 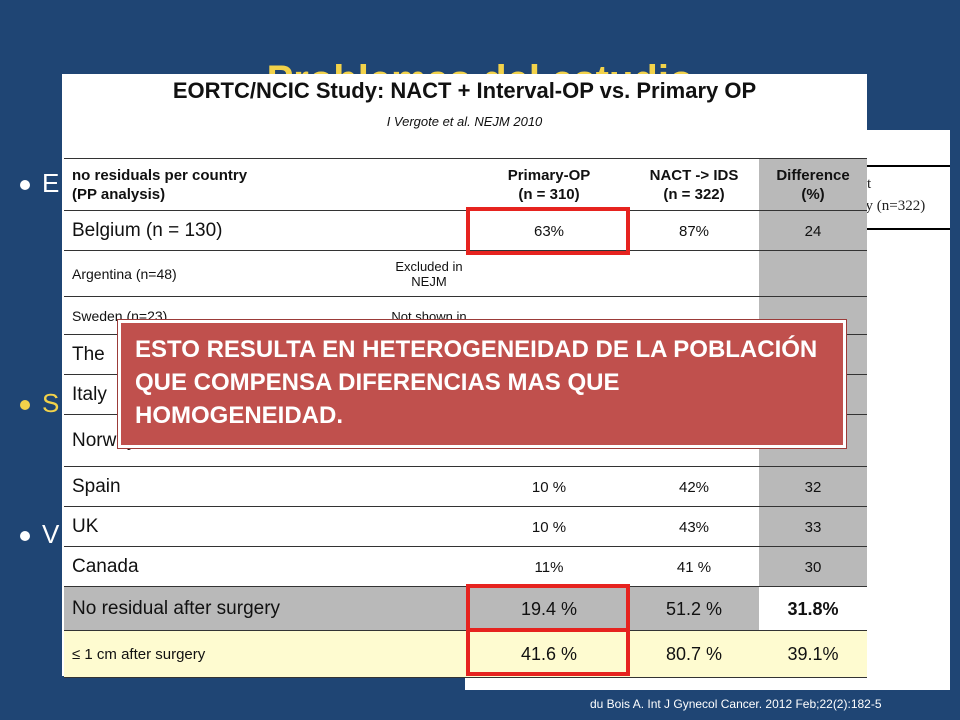 What do you see at coordinates (694, 653) in the screenshot?
I see `summary-nact: 80.7 %` at bounding box center [694, 653].